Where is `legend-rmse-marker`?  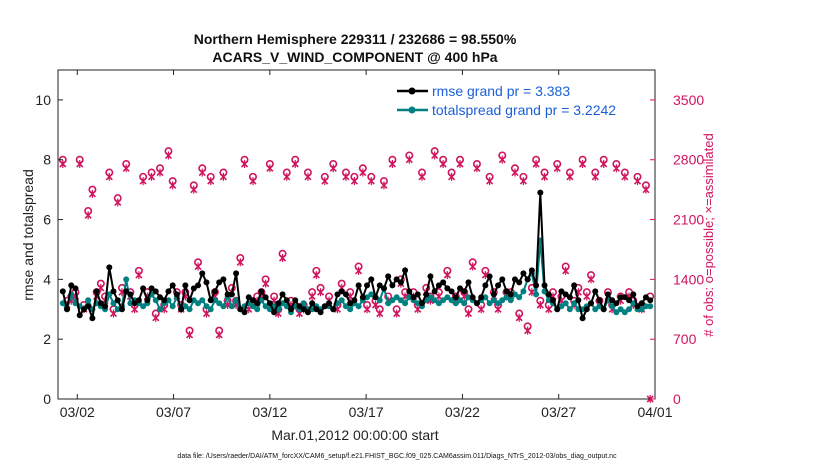 legend-rmse-marker is located at coordinates (412, 91).